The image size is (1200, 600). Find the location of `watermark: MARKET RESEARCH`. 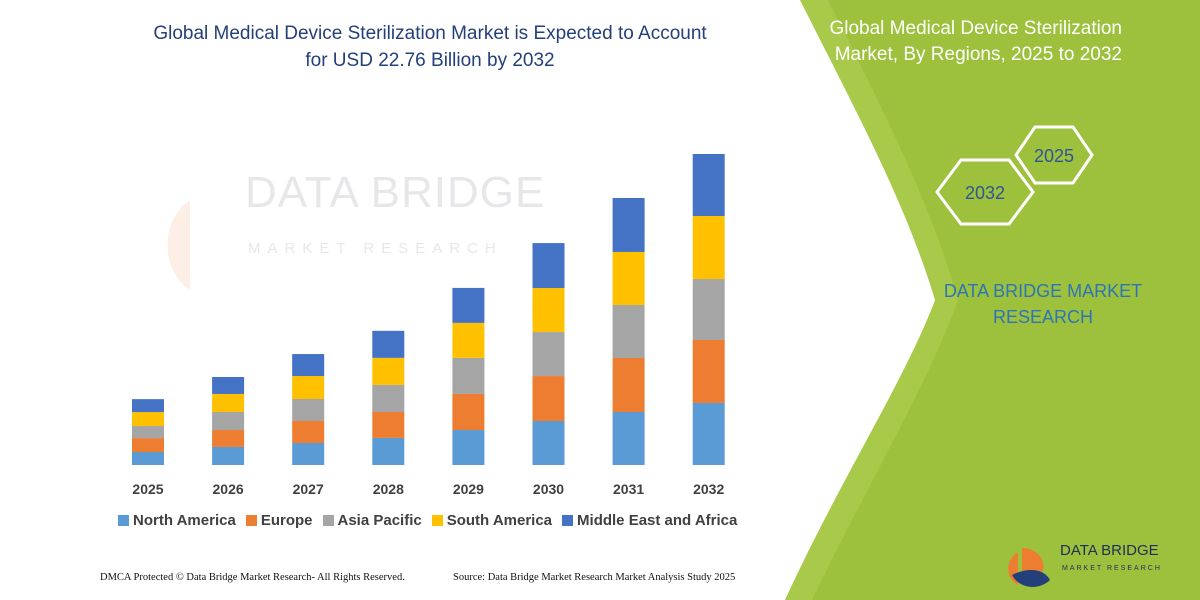

watermark: MARKET RESEARCH is located at coordinates (375, 248).